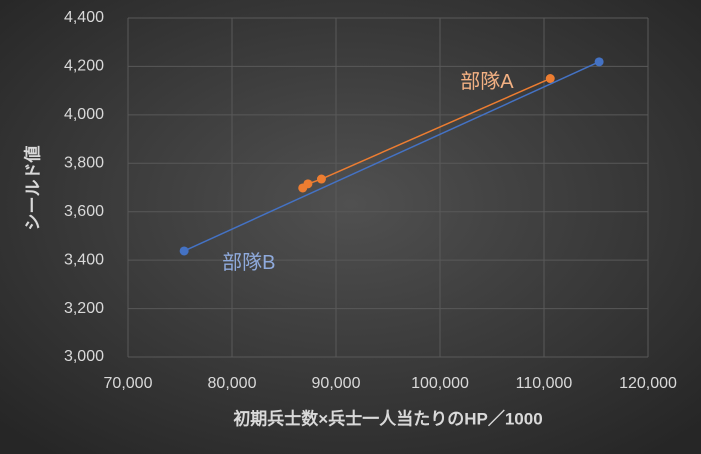 Image resolution: width=701 pixels, height=454 pixels. Describe the element at coordinates (32, 188) in the screenshot. I see `y-axis-title: シールド値` at that location.